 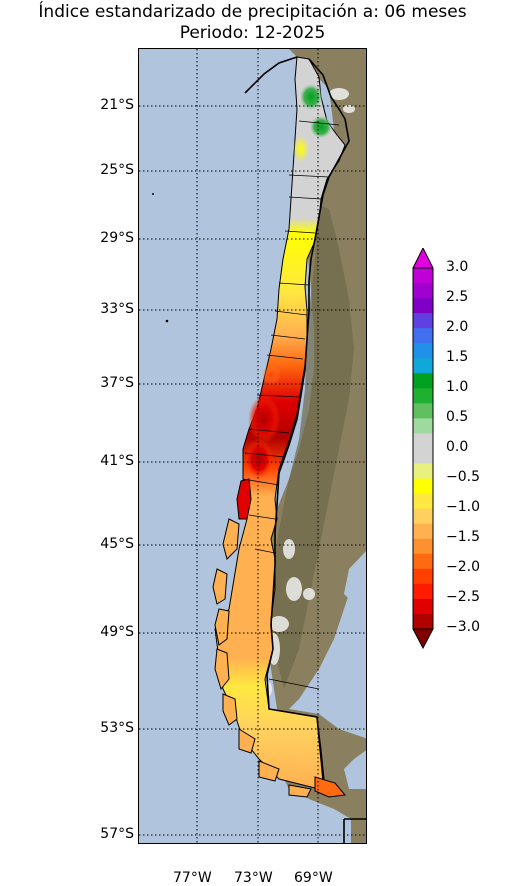 I want to click on colorbar, so click(x=423, y=449).